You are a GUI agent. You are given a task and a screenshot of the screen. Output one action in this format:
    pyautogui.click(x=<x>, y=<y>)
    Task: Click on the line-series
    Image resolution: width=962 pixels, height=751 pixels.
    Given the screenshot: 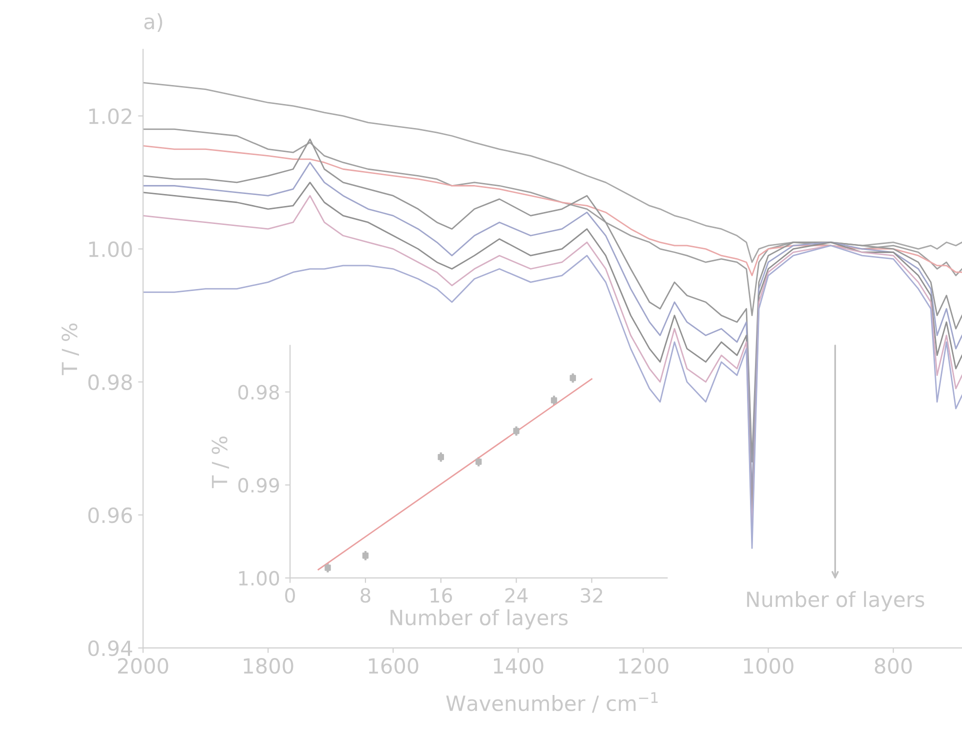 What is the action you would take?
    pyautogui.click(x=552, y=210)
    